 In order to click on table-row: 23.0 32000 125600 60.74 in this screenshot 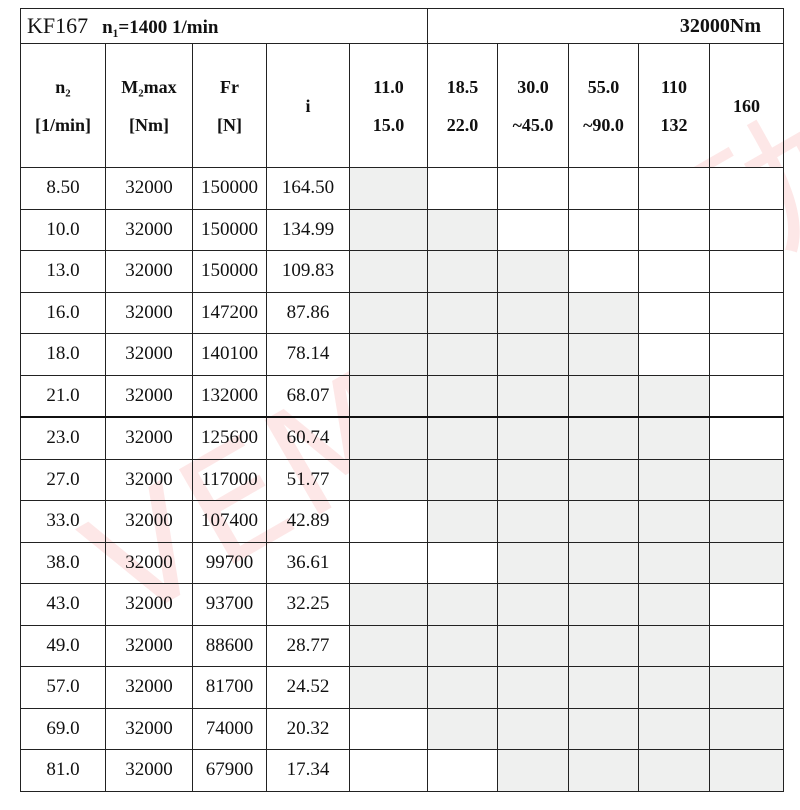, I will do `click(402, 438)`.